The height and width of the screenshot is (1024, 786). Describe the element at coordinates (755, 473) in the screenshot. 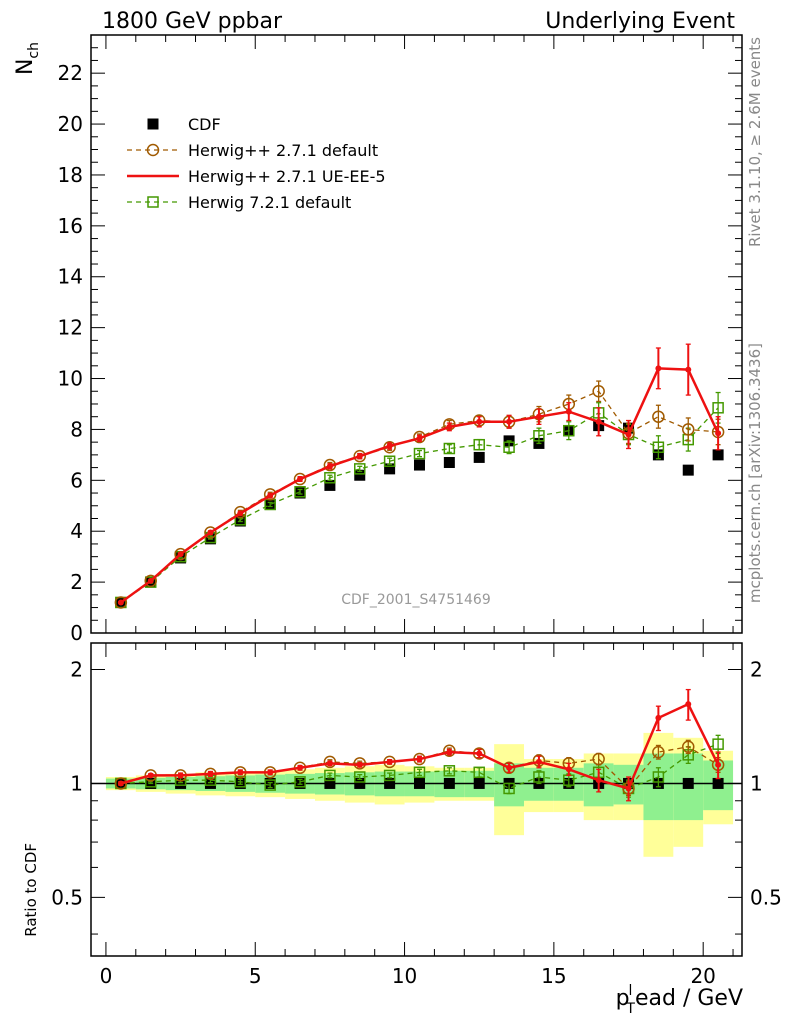

I see `mcplots-label: mcplots.cern.ch [arXiv:1306.3436]` at that location.